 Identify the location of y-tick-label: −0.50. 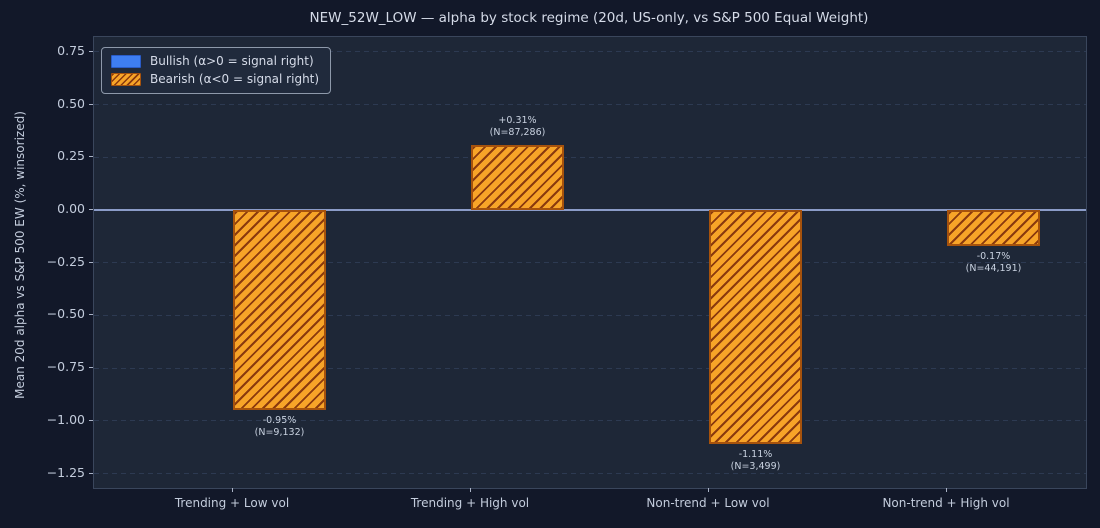
(65, 314).